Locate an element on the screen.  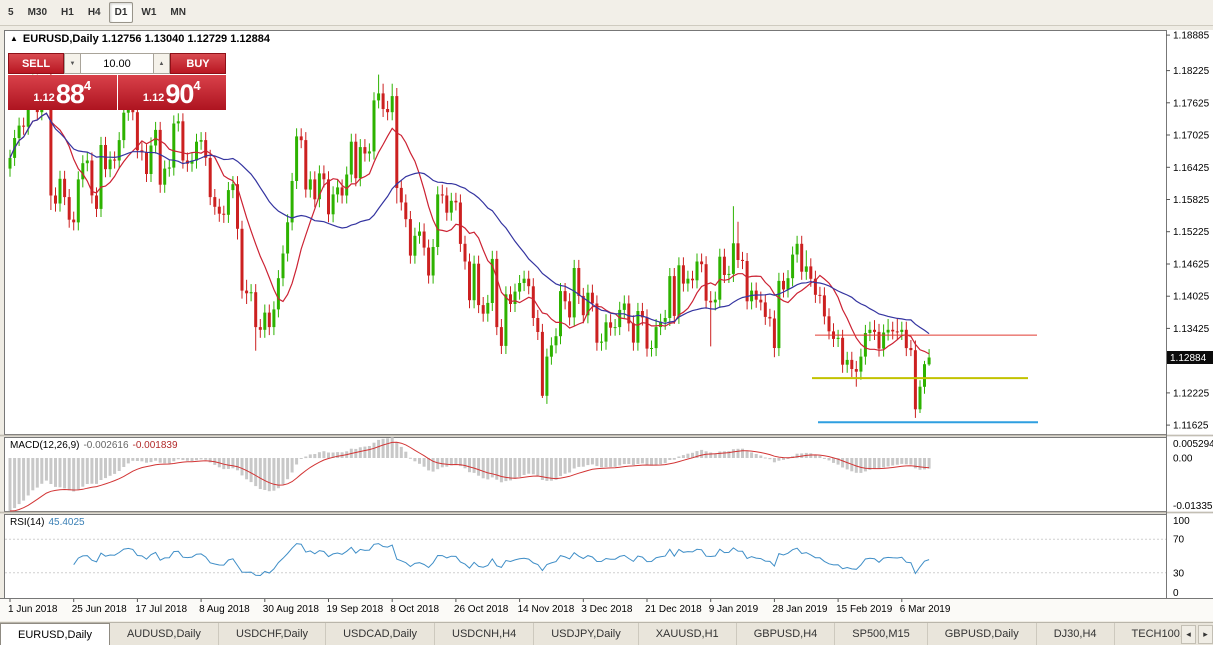
svg-text: 0.005294 is located at coordinates (1193, 444).